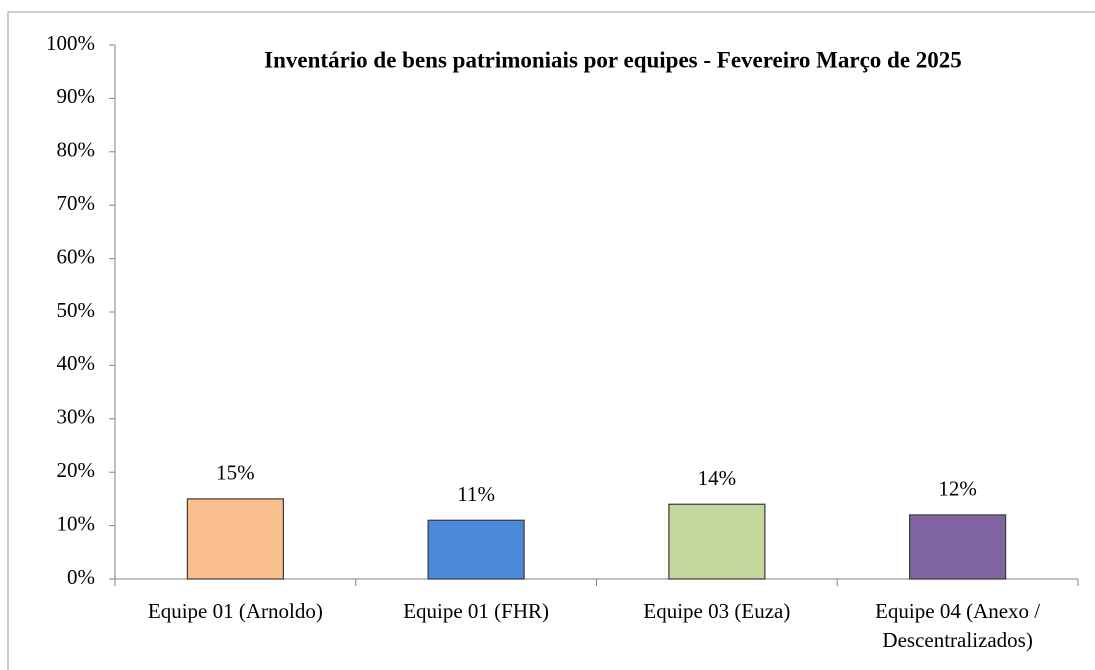 Image resolution: width=1095 pixels, height=670 pixels. Describe the element at coordinates (76, 96) in the screenshot. I see `y-tick-label: 90%` at that location.